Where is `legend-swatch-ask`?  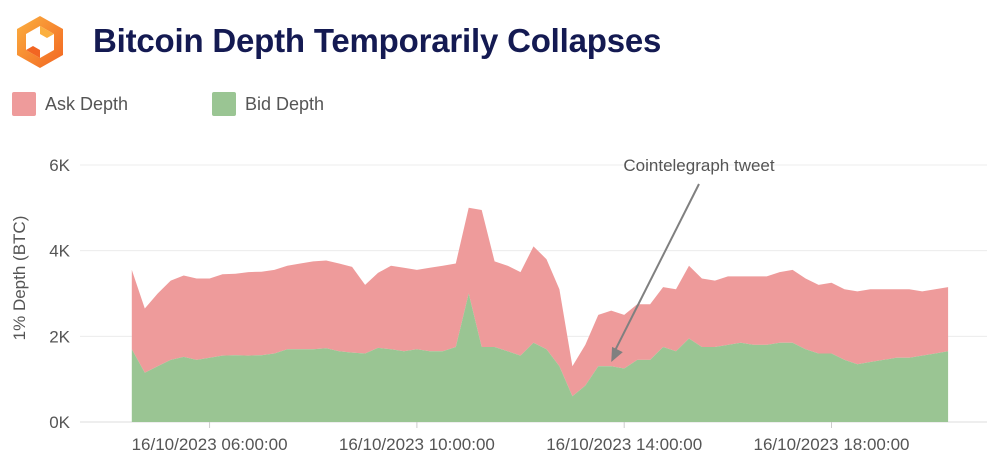
legend-swatch-ask is located at coordinates (24, 104).